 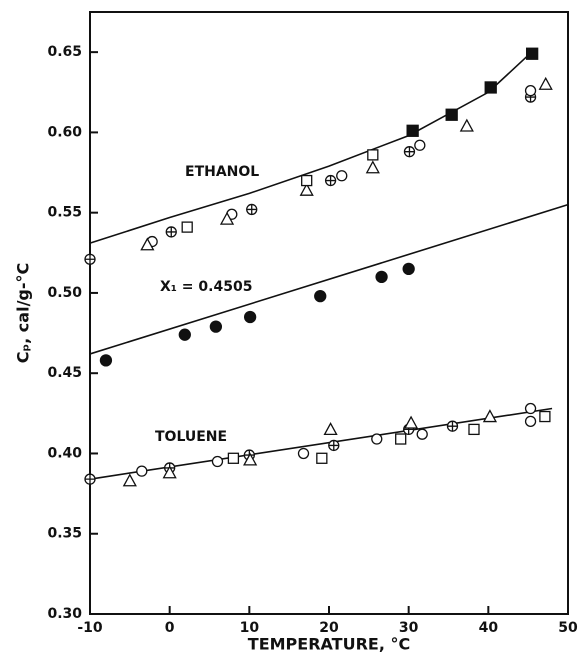 What do you see at coordinates (64, 213) in the screenshot?
I see `y-tick-label: 0.55` at bounding box center [64, 213].